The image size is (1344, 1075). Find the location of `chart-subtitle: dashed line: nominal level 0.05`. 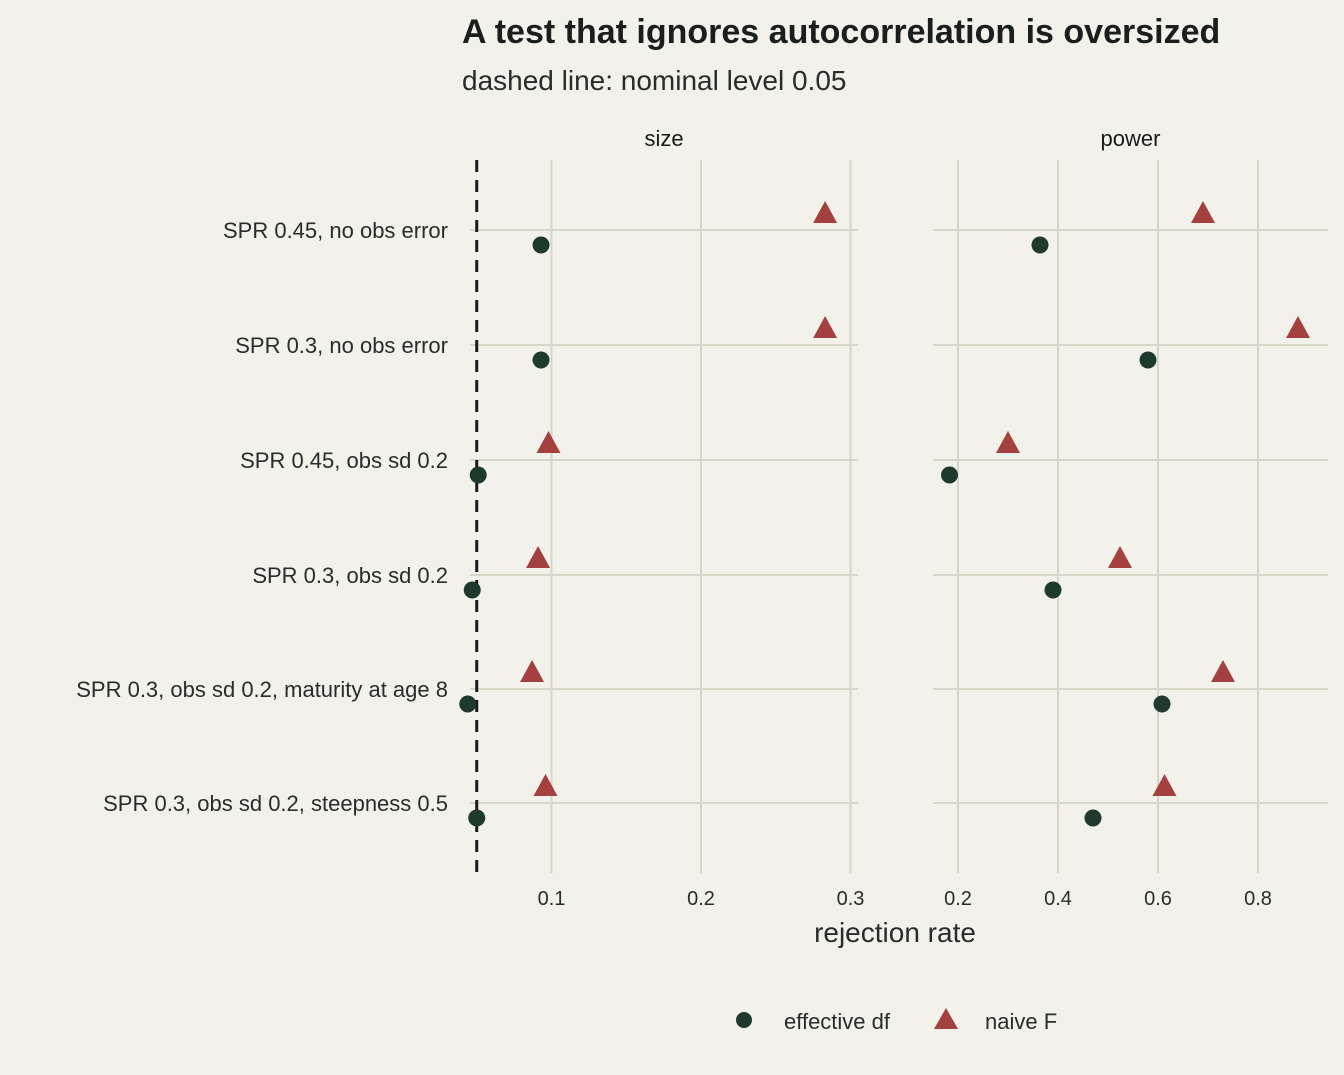

chart-subtitle: dashed line: nominal level 0.05 is located at coordinates (654, 80).